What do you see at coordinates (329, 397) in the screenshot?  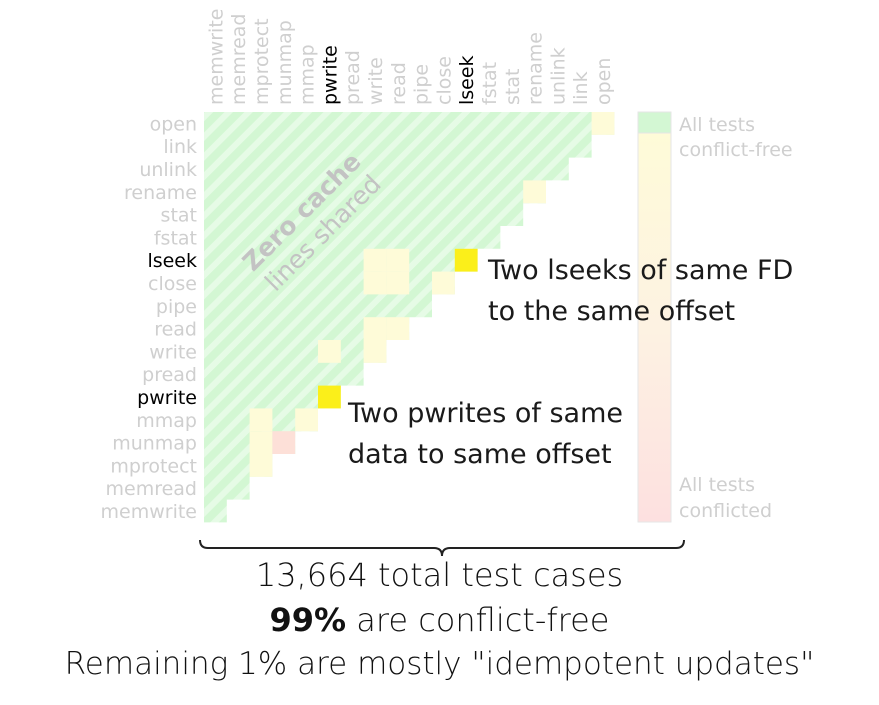 I see `cell-pwrite-pwrite` at bounding box center [329, 397].